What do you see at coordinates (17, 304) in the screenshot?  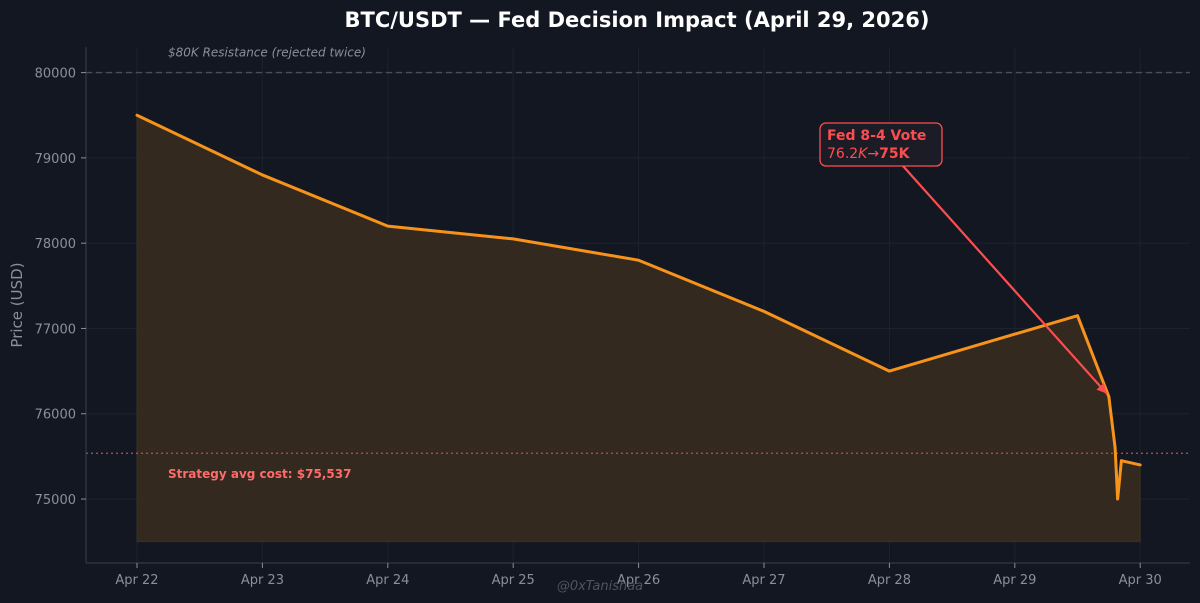 I see `y-axis-label: Price (USD)` at bounding box center [17, 304].